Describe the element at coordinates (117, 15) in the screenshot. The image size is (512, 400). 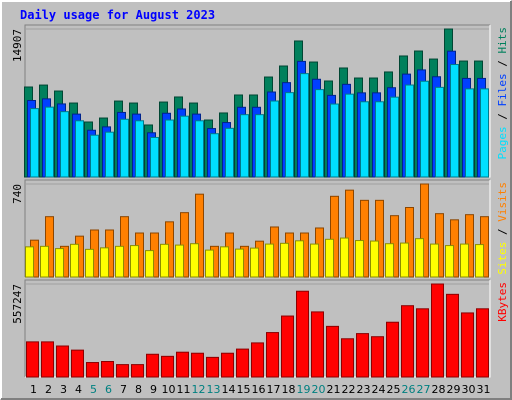
I see `chart-title: Daily usage for August 2023` at that location.